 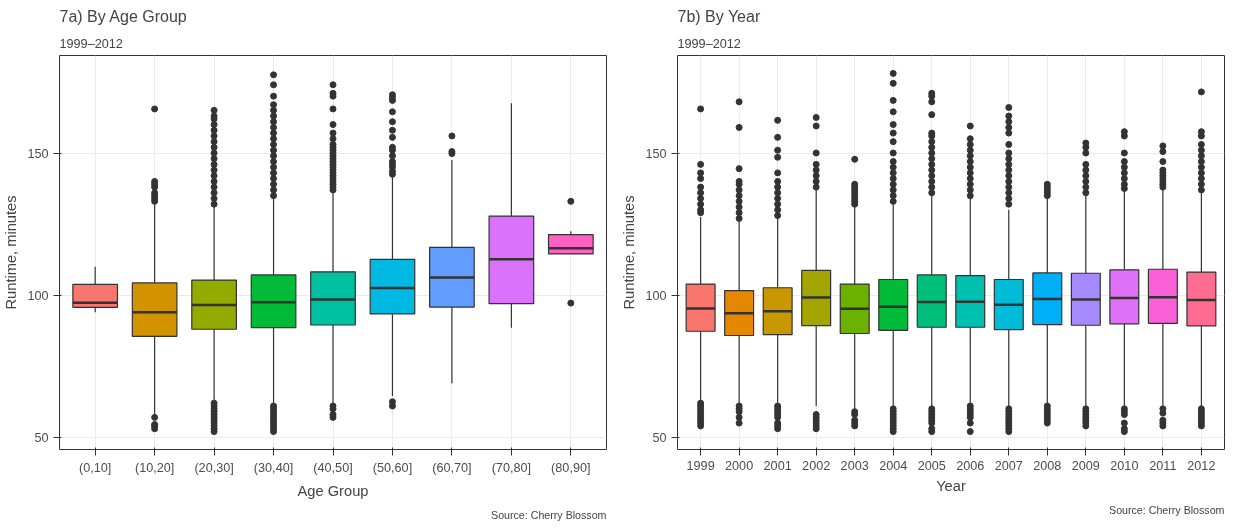 I want to click on x-tick-label: (20,30], so click(x=214, y=467).